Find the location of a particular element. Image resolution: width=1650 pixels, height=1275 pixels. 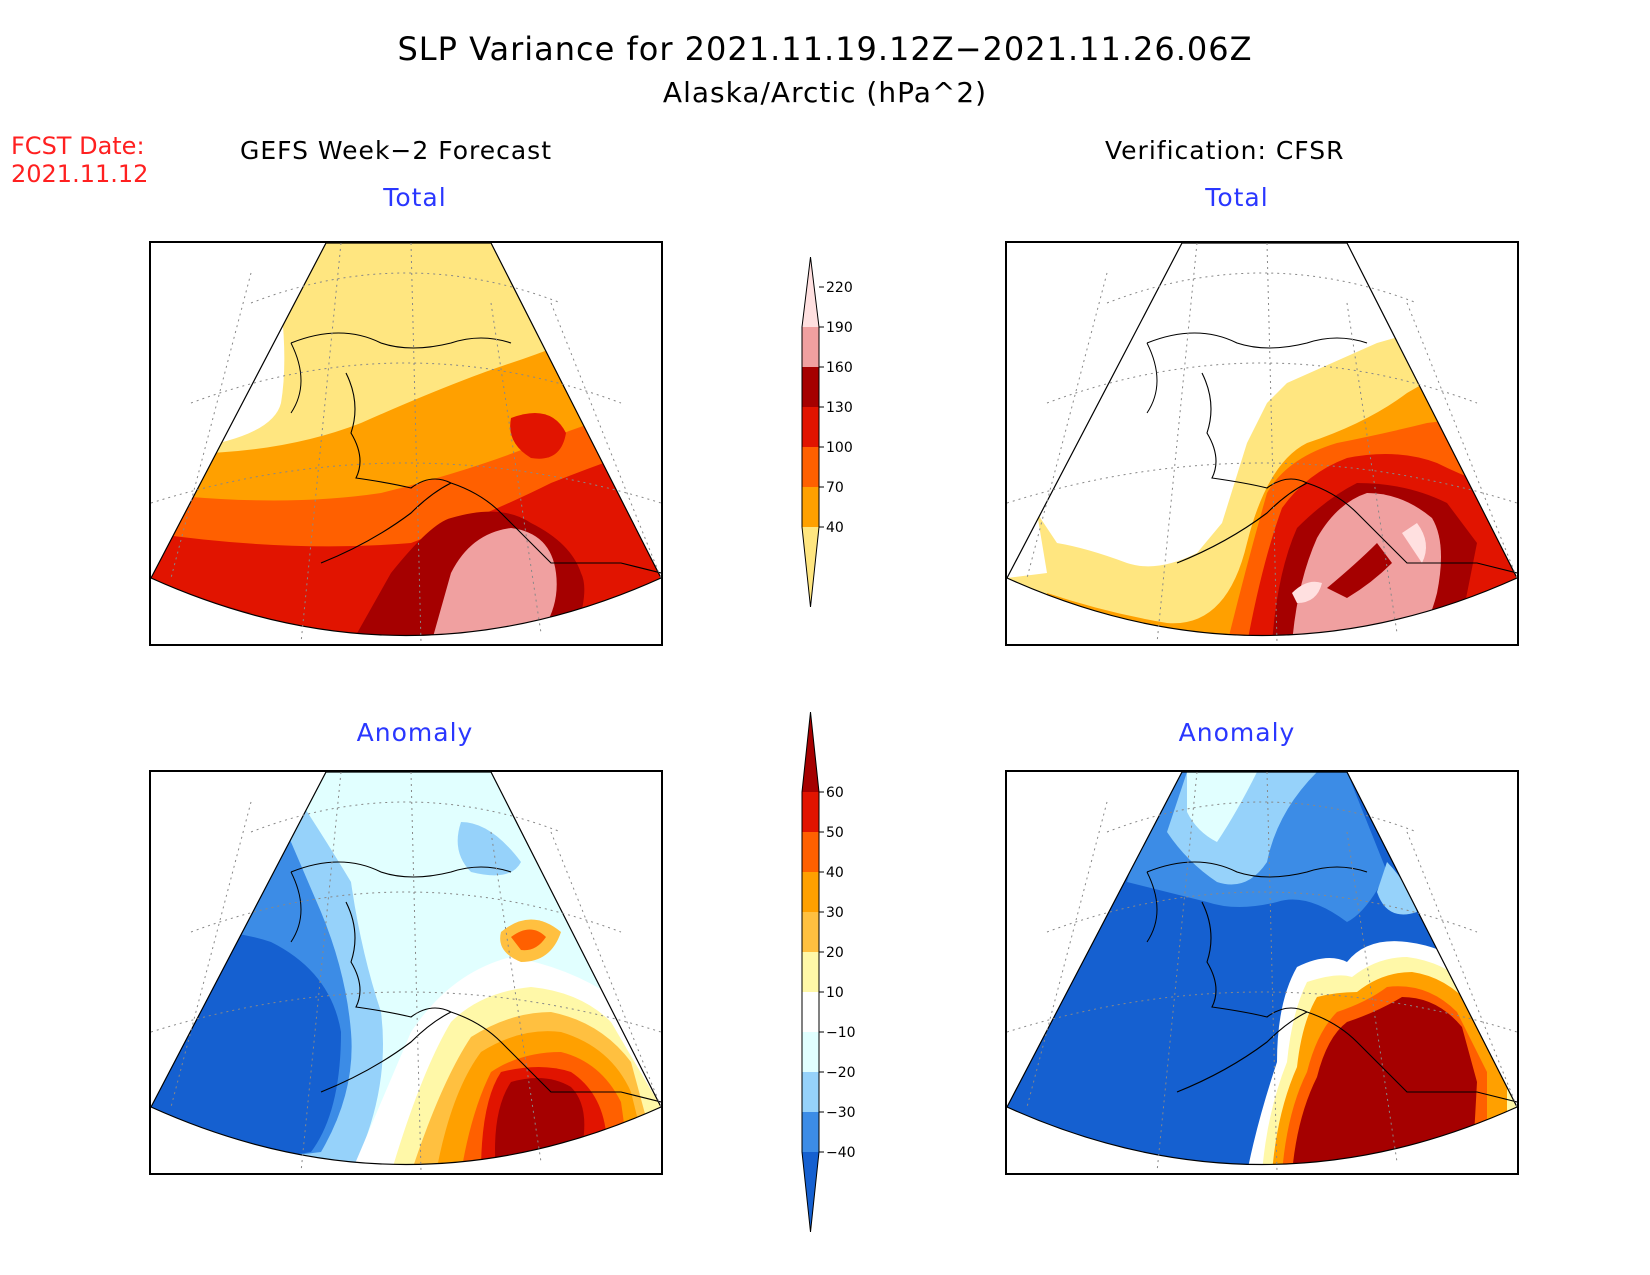

map-panel-forecast-total is located at coordinates (406, 443).